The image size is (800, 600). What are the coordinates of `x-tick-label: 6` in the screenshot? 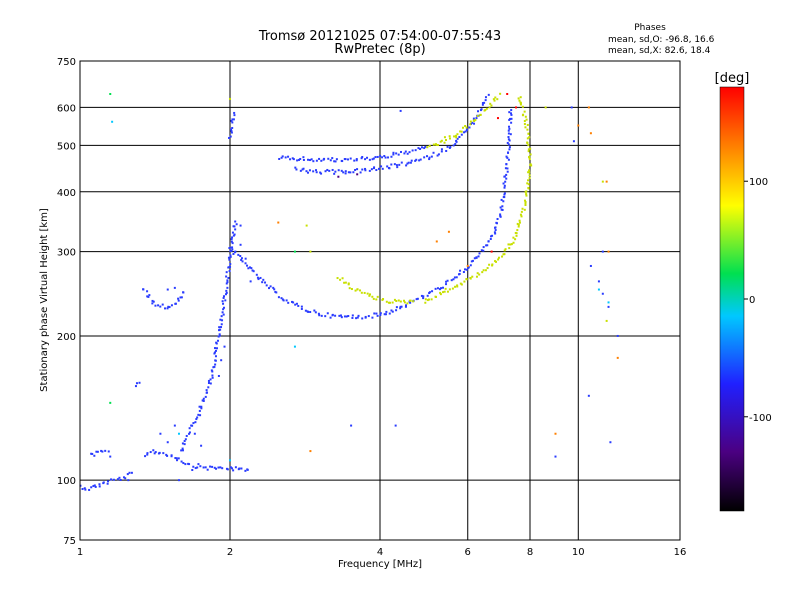 It's located at (468, 552).